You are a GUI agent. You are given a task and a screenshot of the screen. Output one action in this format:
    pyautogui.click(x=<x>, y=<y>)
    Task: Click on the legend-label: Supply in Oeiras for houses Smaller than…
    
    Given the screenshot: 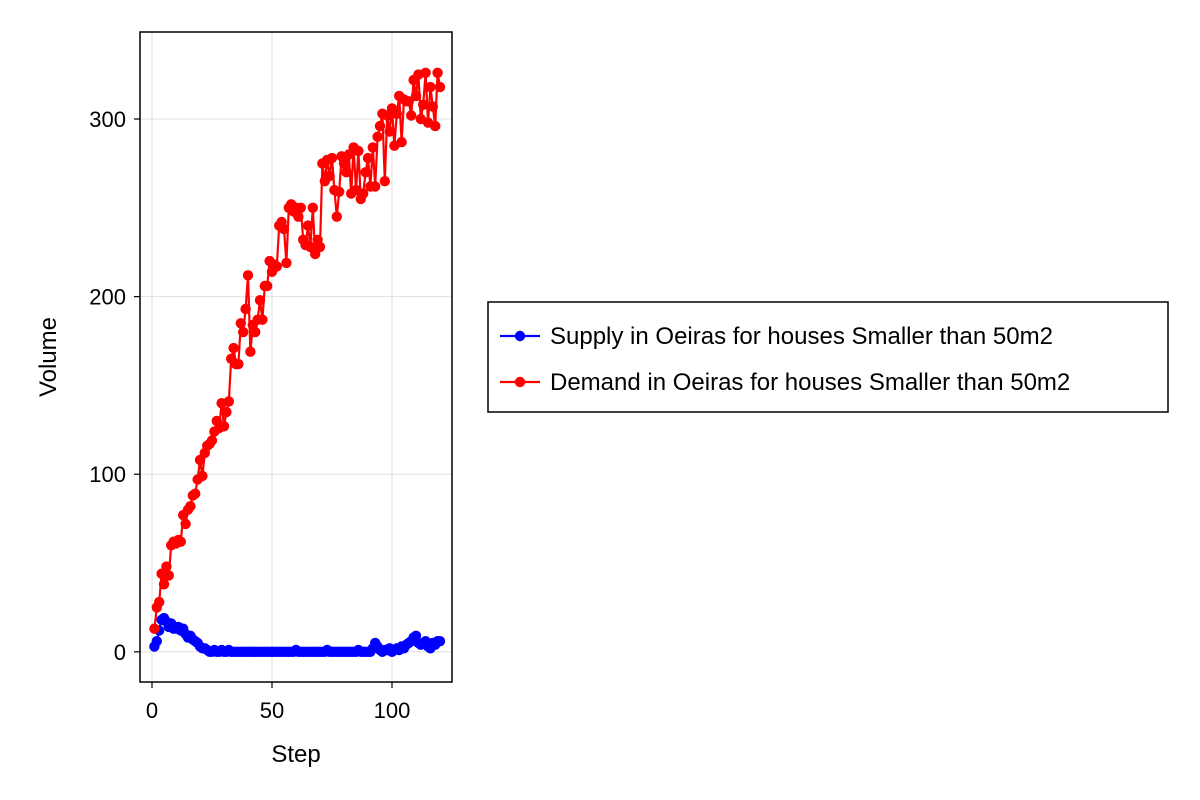 What is the action you would take?
    pyautogui.click(x=801, y=336)
    